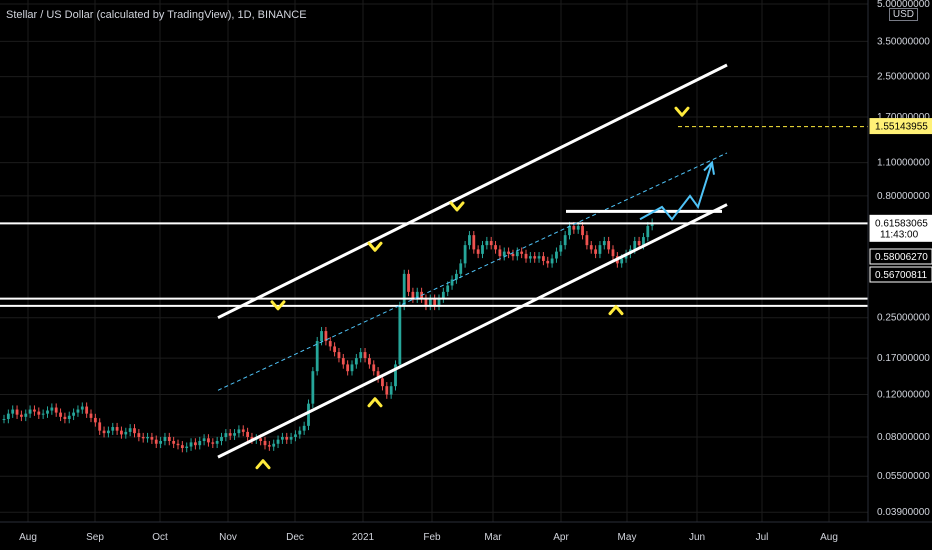  I want to click on y-tick-label: 0.80000000, so click(903, 196).